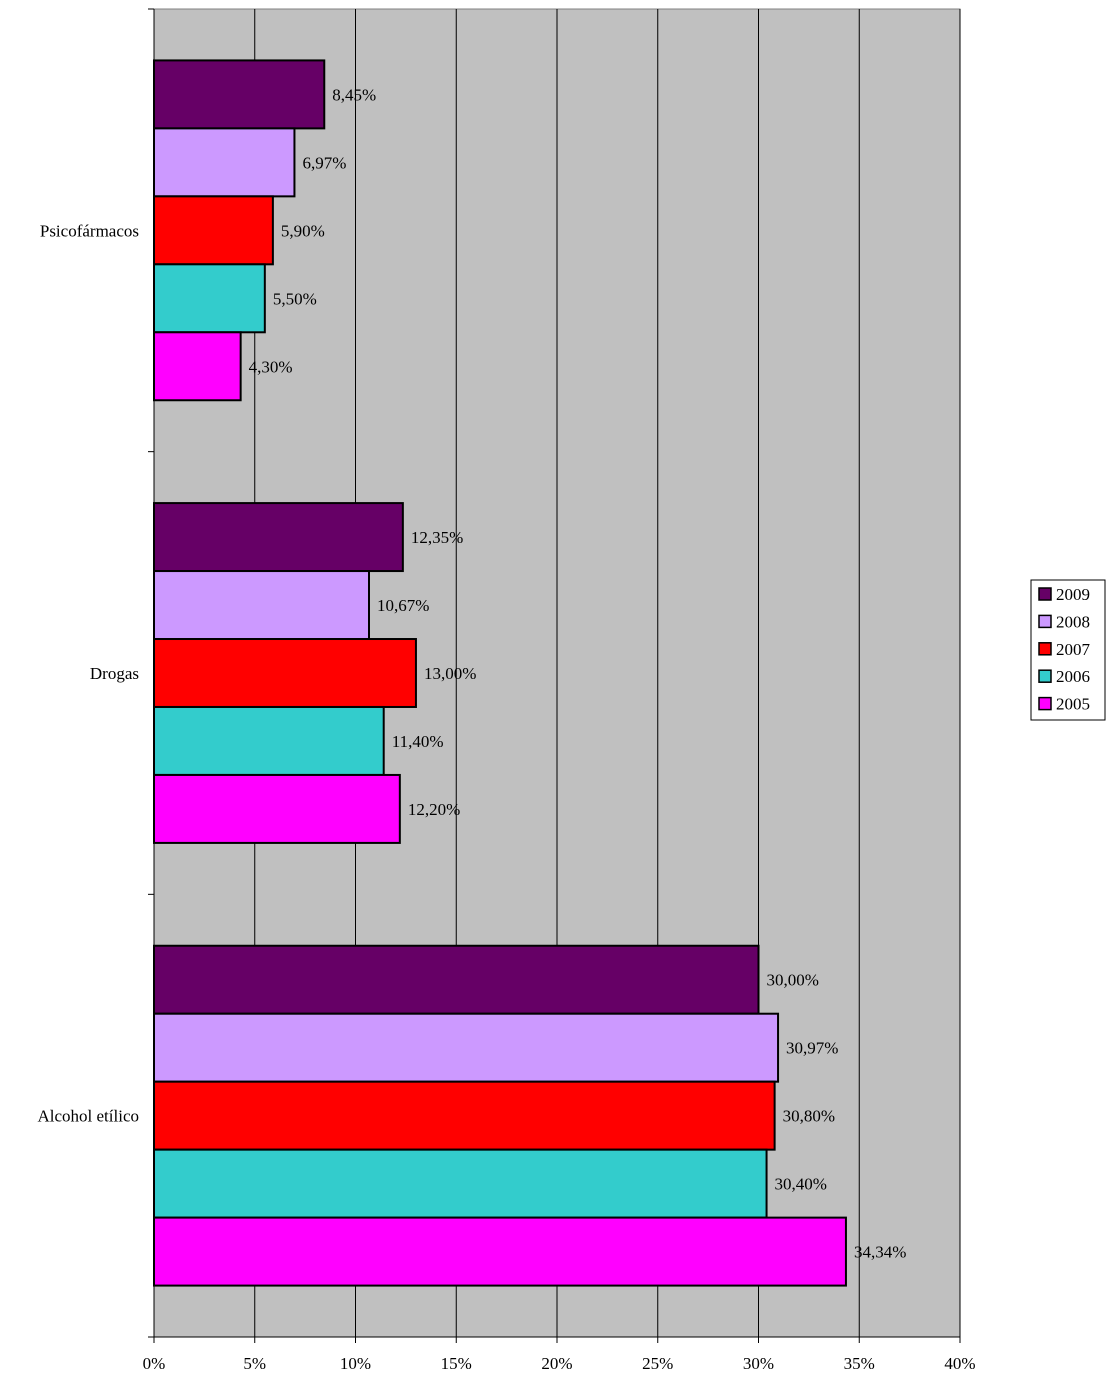 The height and width of the screenshot is (1382, 1106). I want to click on data-label: 30,97%, so click(812, 1048).